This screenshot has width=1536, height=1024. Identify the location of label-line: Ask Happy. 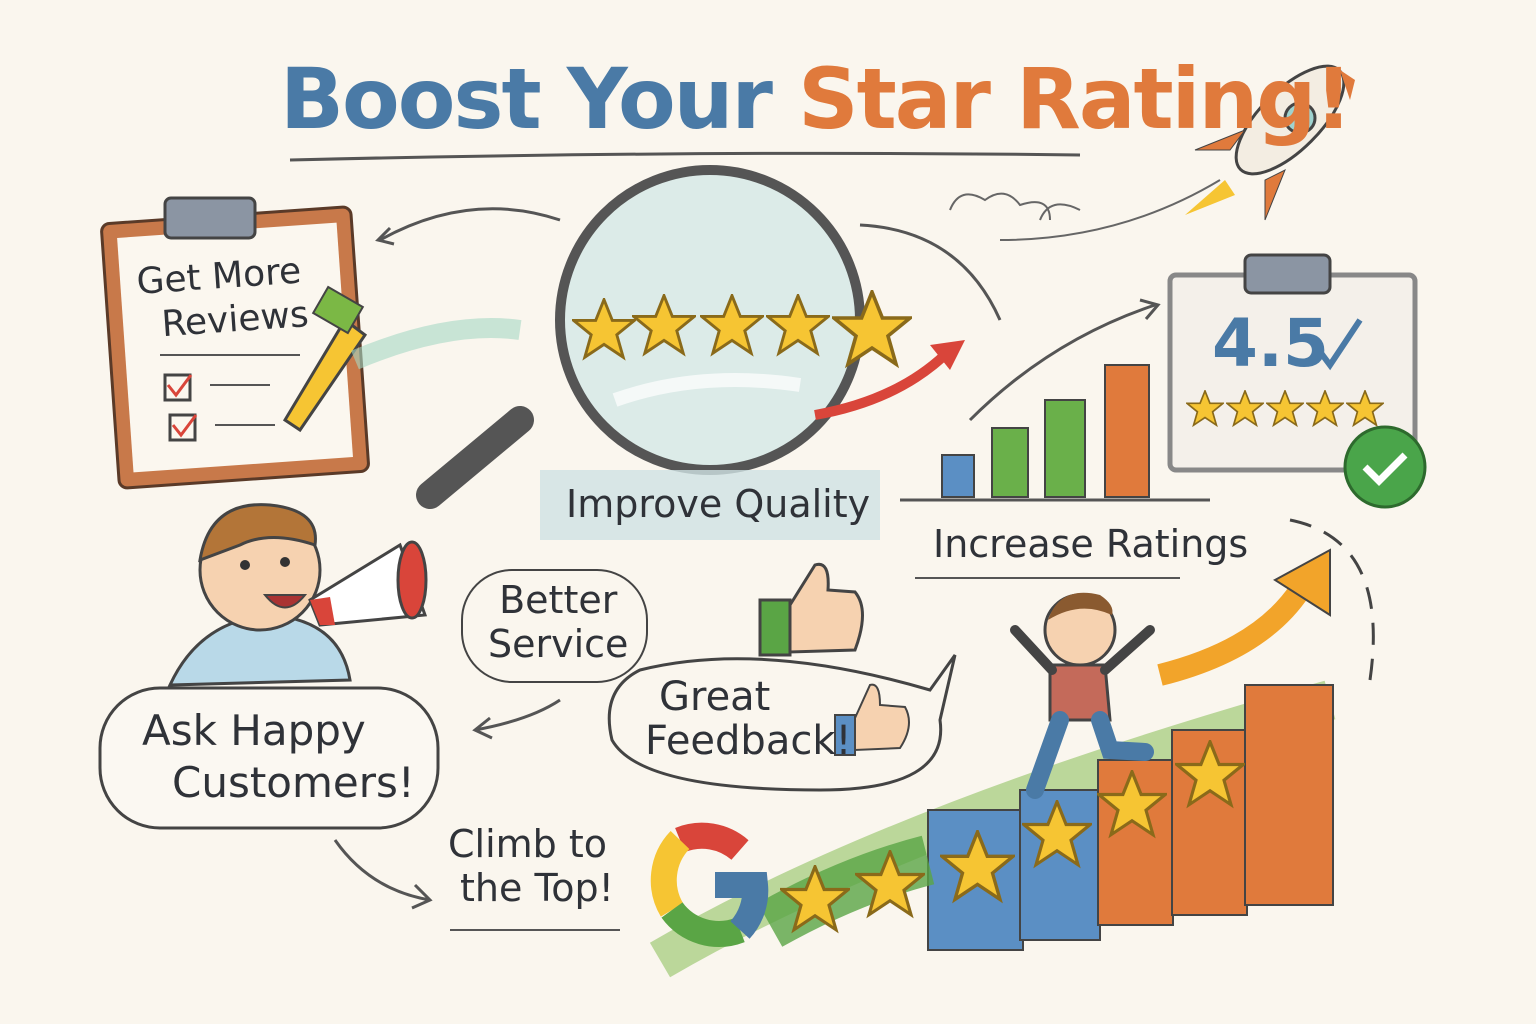
(254, 730).